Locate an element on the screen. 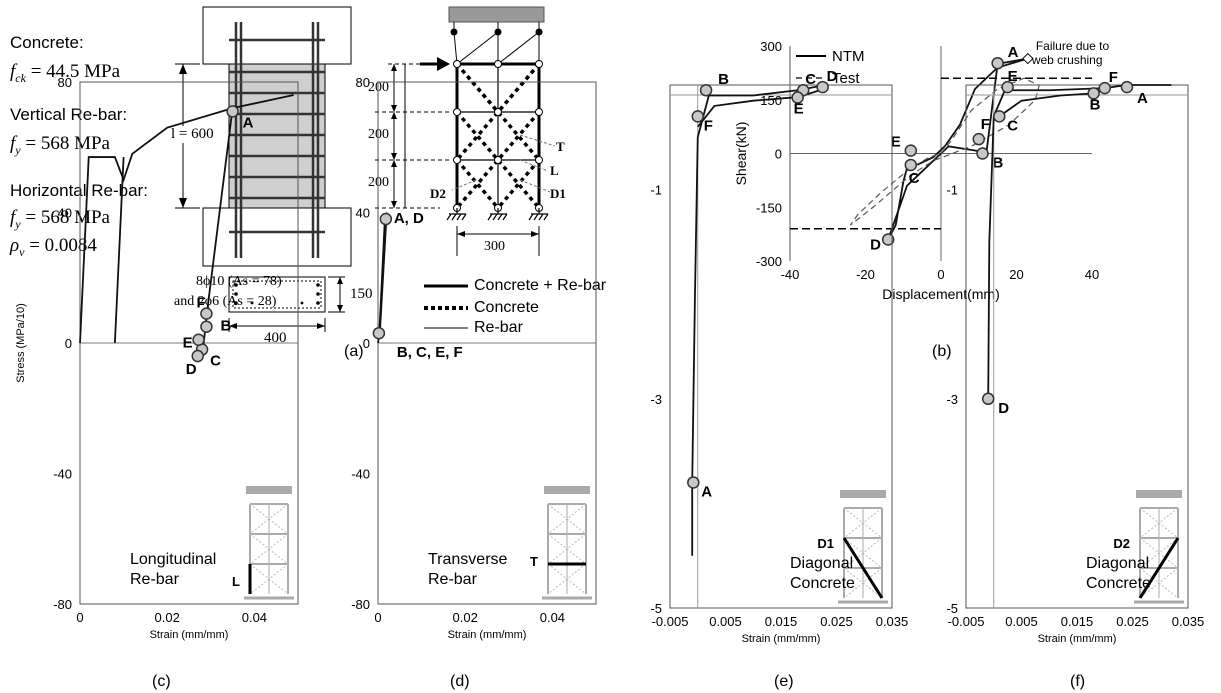  element-tag: D2 is located at coordinates (1121, 543).